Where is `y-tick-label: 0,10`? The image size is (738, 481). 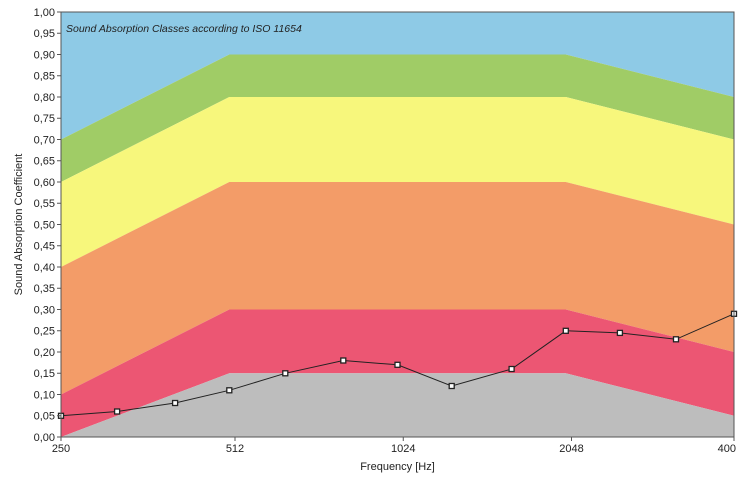 y-tick-label: 0,10 is located at coordinates (44, 395).